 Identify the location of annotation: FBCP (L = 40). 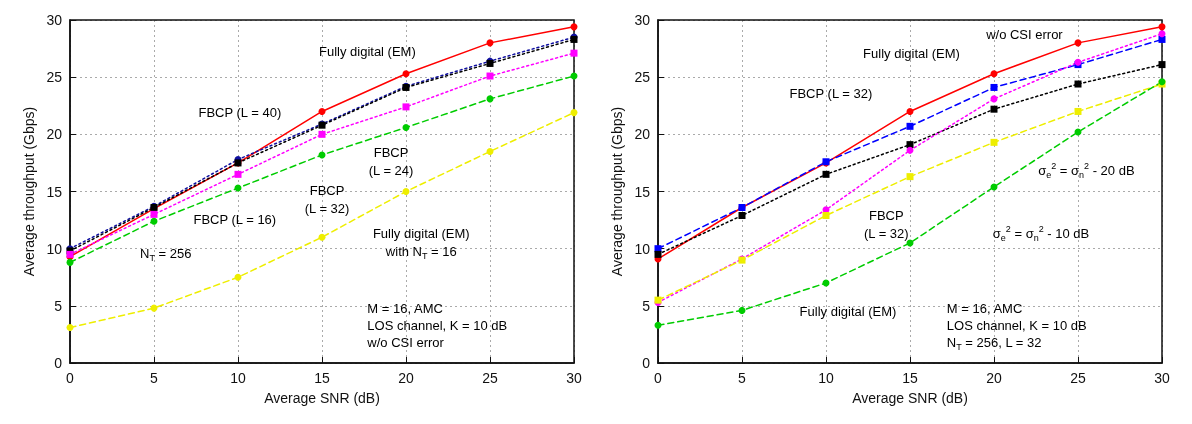
(240, 113).